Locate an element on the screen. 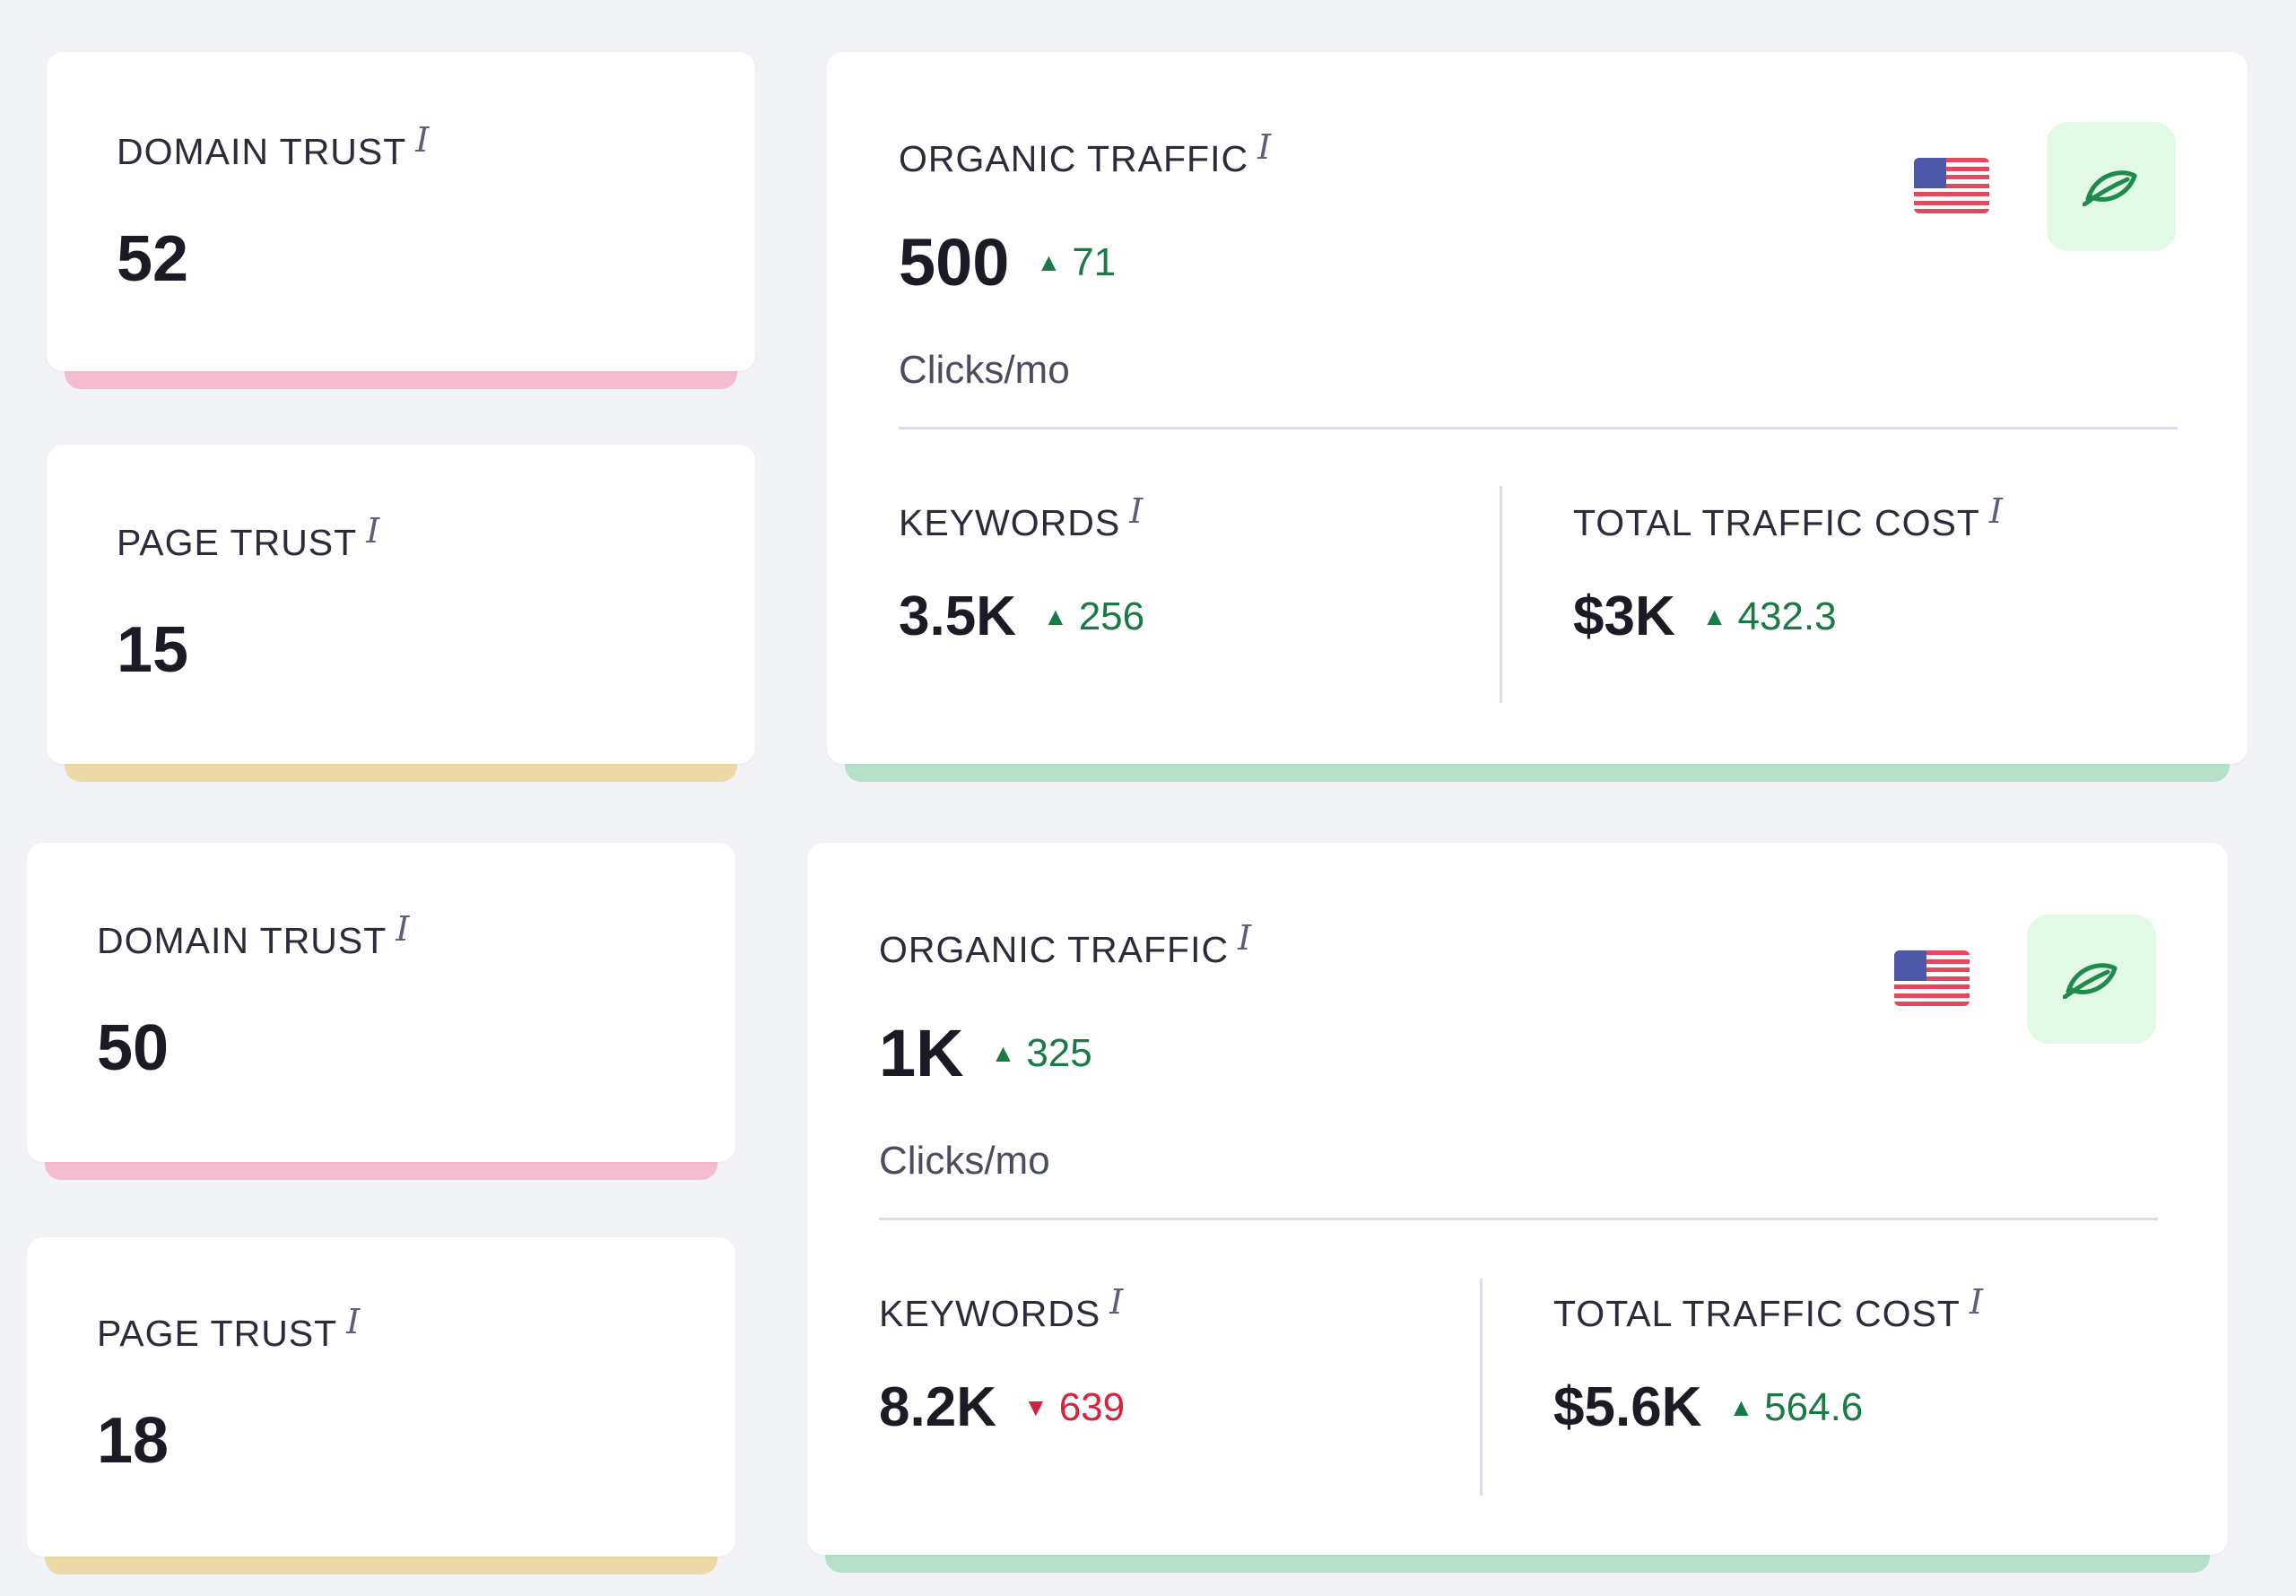 The height and width of the screenshot is (1596, 2296). organic-traffic-value: 1K is located at coordinates (921, 1053).